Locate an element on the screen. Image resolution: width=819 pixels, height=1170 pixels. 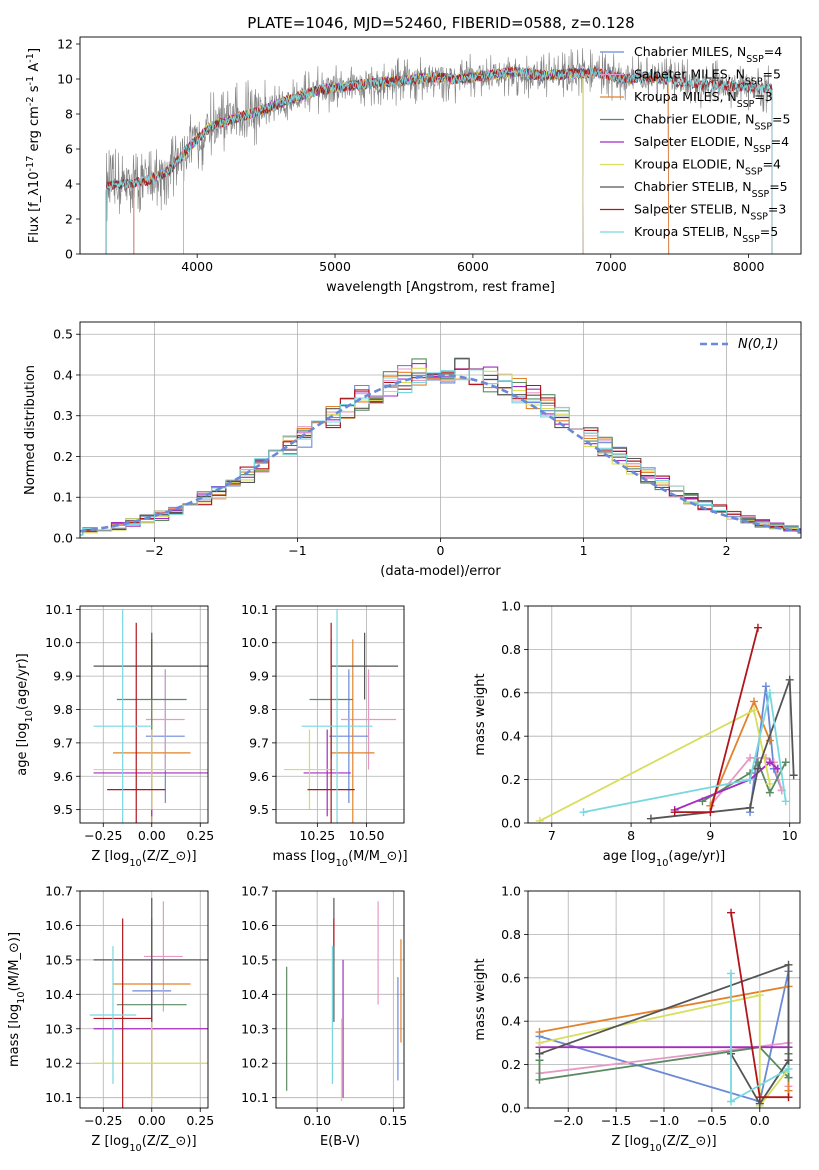
model-spectrum-kroupa_stelib is located at coordinates (439, 160).